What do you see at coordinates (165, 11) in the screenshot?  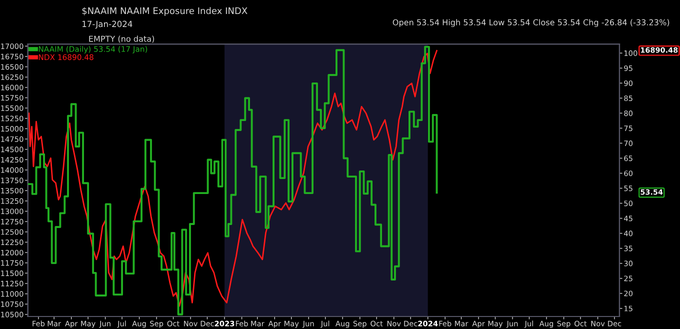 I see `chart-title: $NAAIM NAAIM Exposure Index INDX` at bounding box center [165, 11].